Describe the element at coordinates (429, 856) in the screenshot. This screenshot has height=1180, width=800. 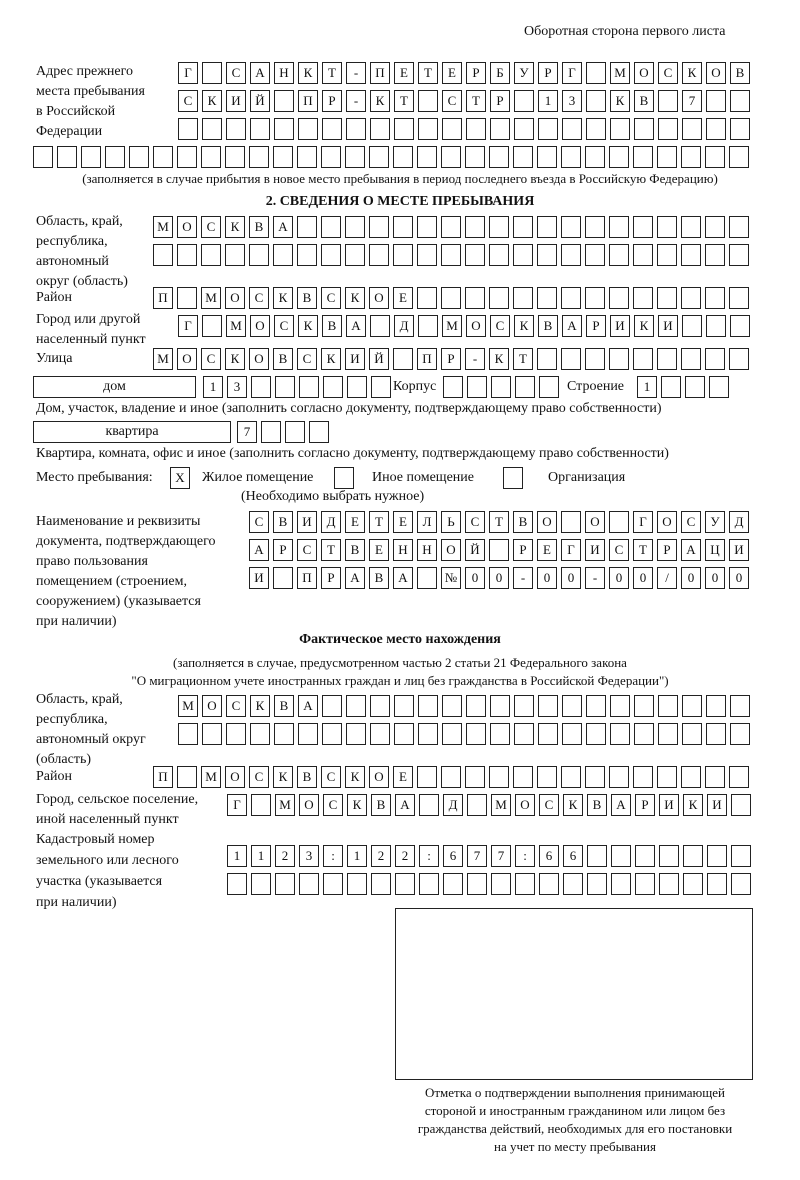
I see `cadastre-row1-cell: :` at that location.